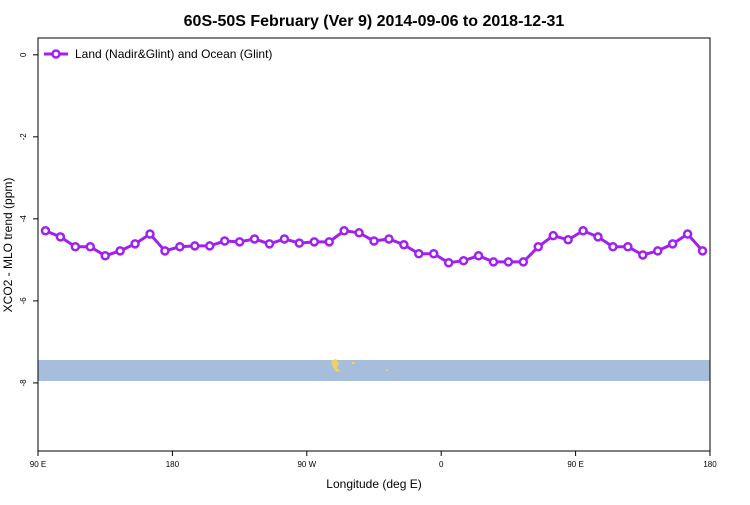 This screenshot has height=505, width=750. I want to click on x-tick-label: 90 W, so click(306, 464).